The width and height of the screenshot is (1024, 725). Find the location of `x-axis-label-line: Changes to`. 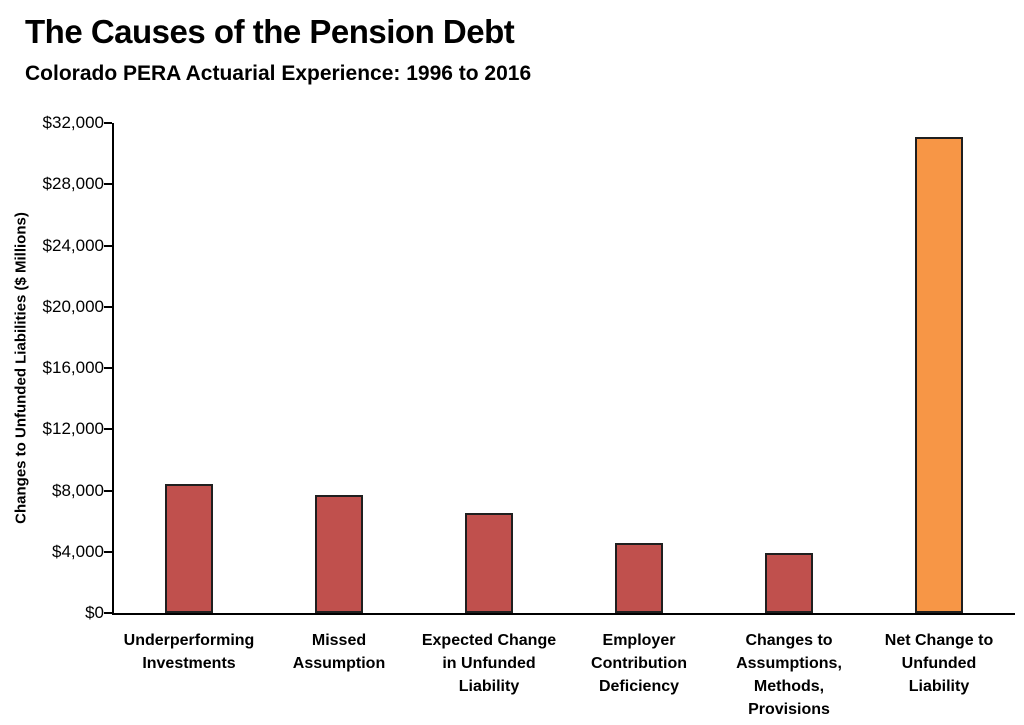

x-axis-label-line: Changes to is located at coordinates (789, 640).